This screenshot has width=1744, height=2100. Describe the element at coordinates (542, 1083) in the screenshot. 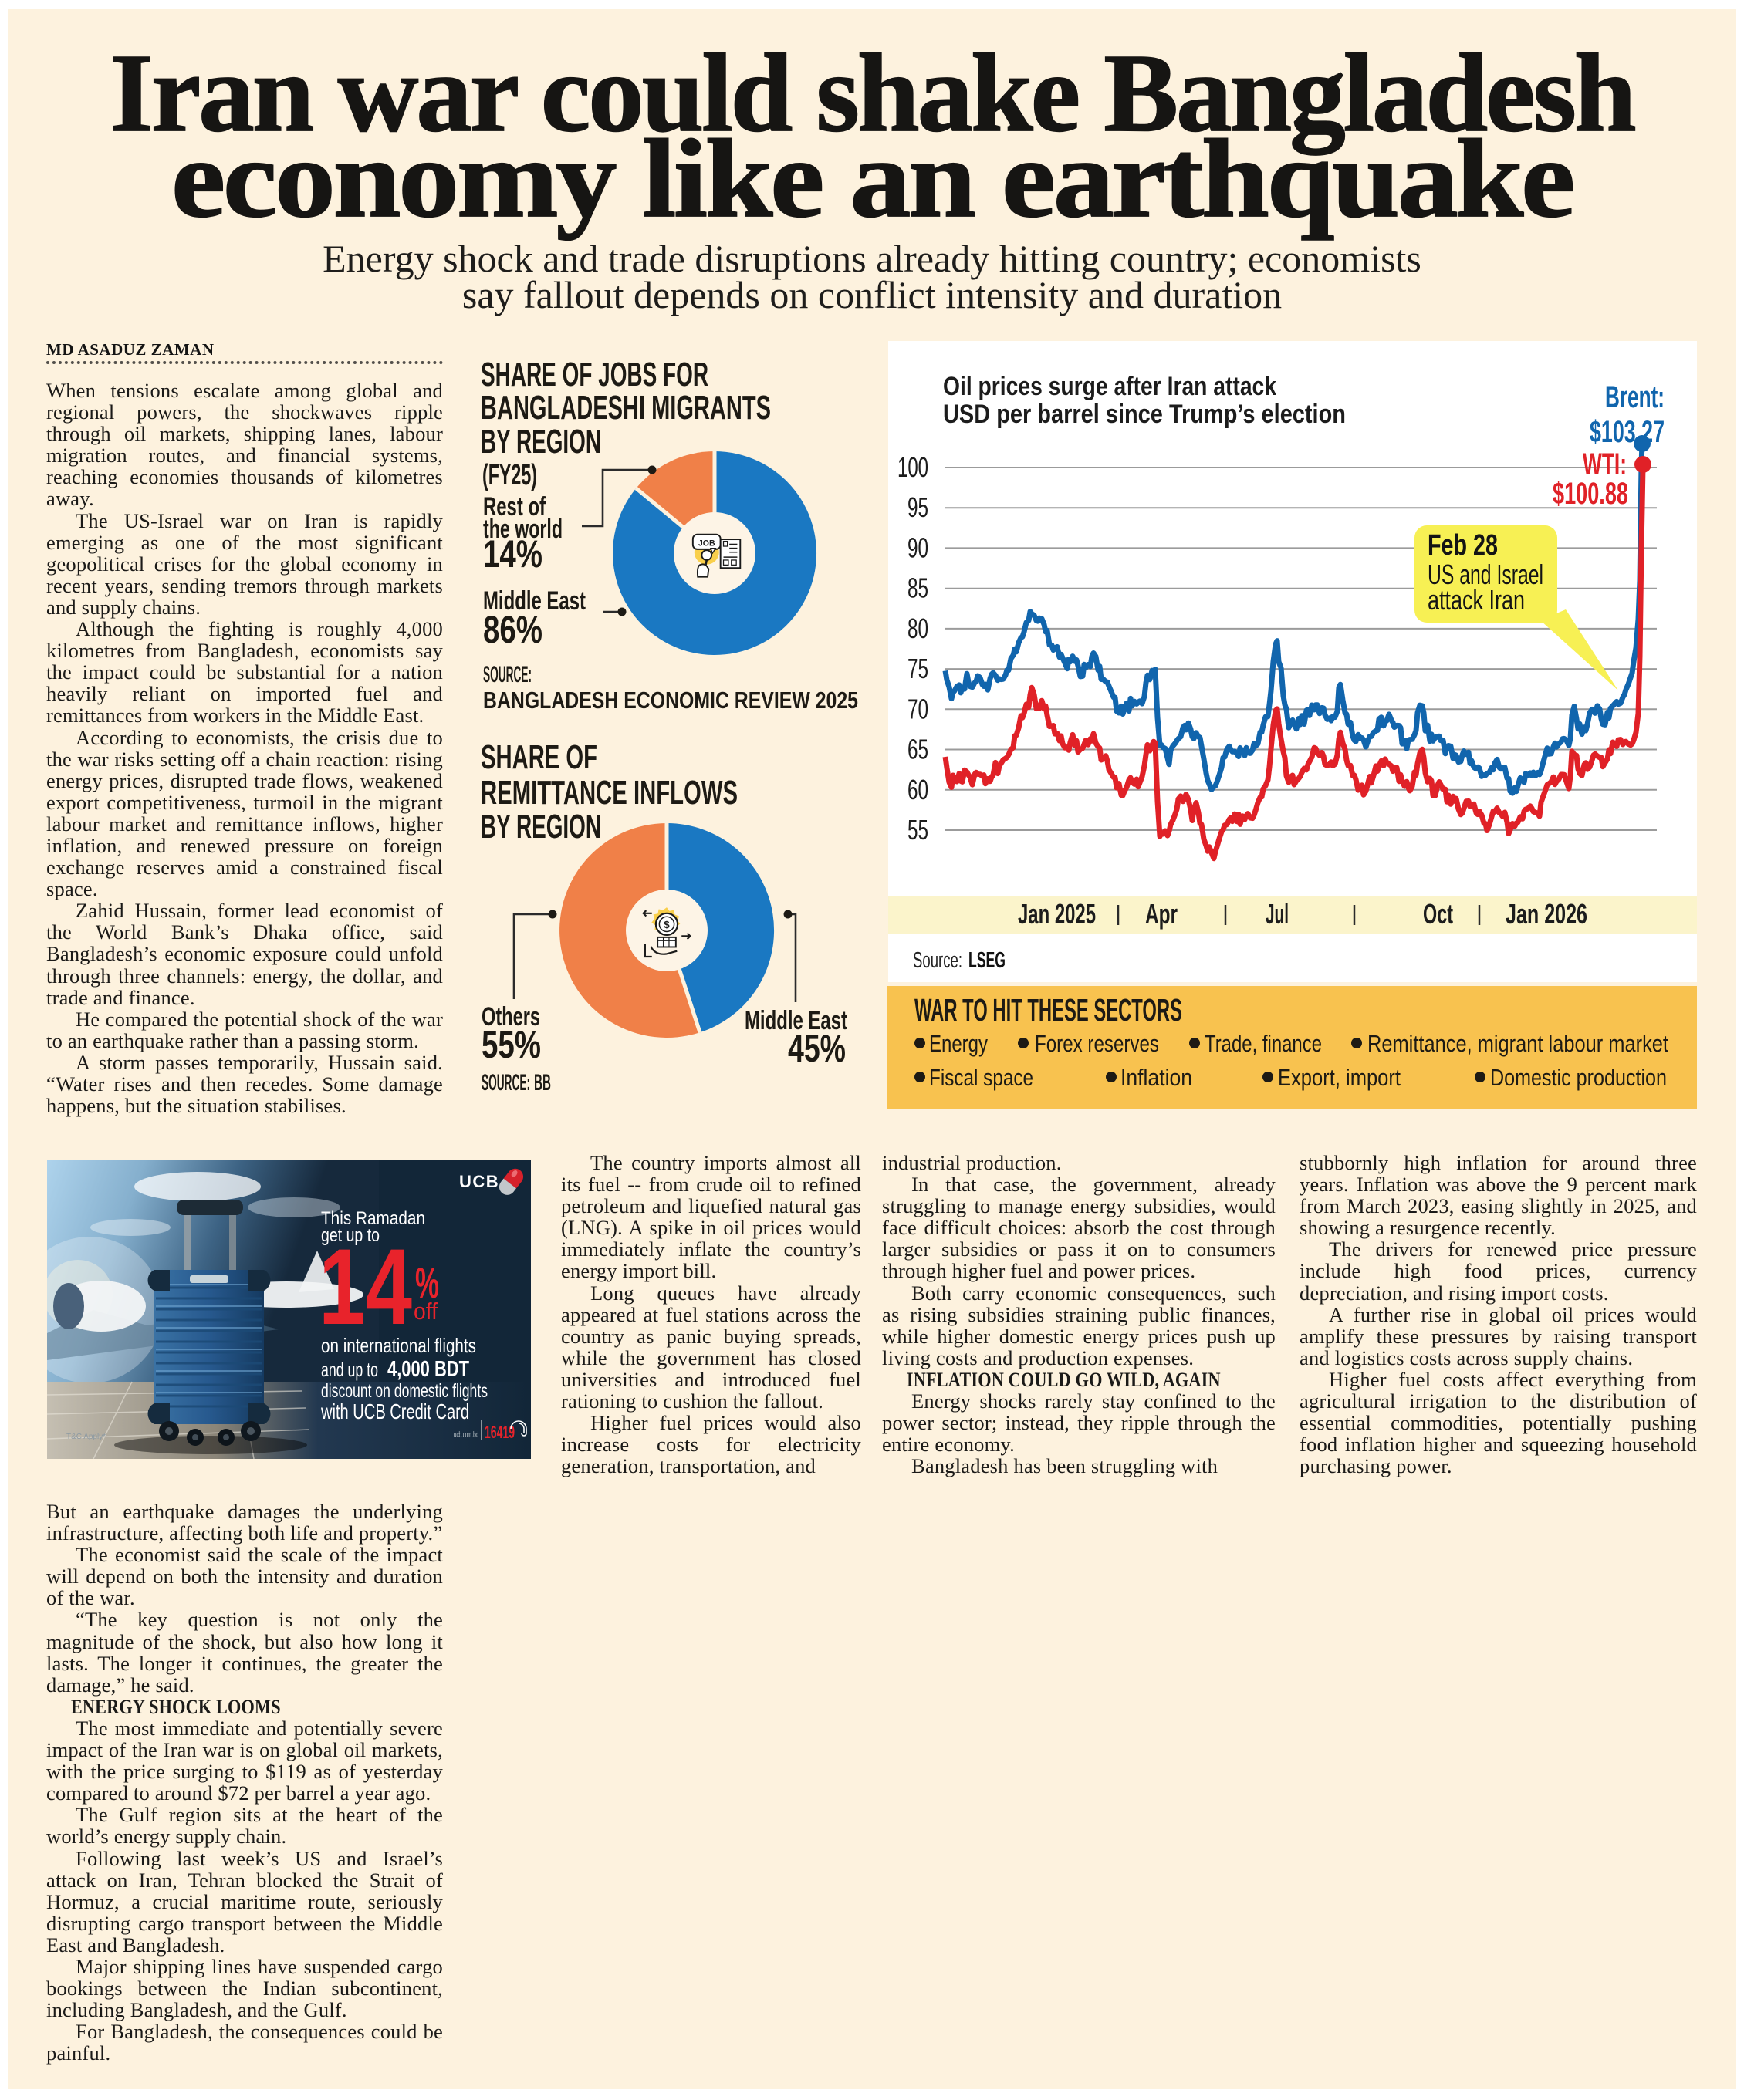

I see `svg-text: BB` at that location.